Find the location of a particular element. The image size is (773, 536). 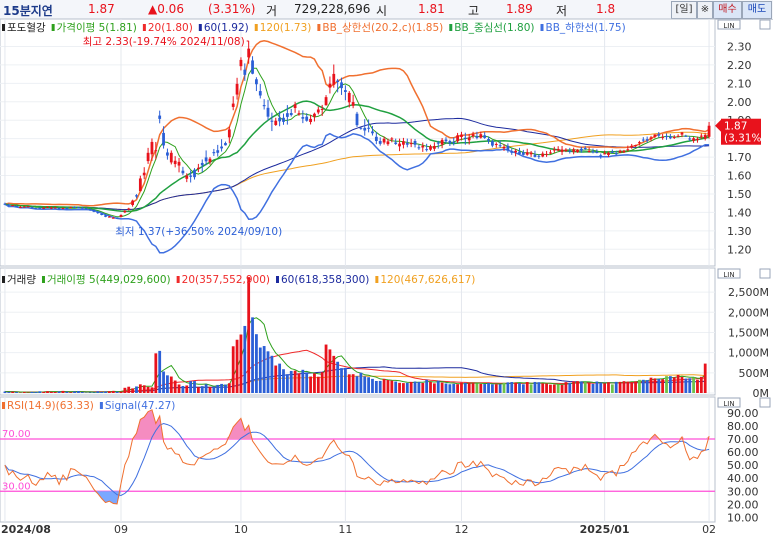

rsi-band-low-label: 30.00 is located at coordinates (16, 486).